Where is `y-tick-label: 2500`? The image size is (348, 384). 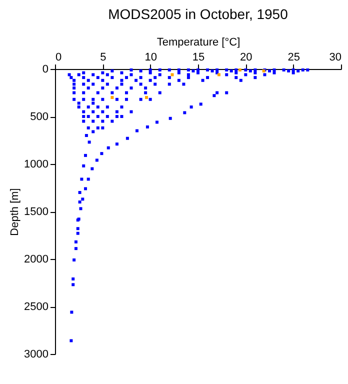
y-tick-label: 2500 is located at coordinates (36, 307).